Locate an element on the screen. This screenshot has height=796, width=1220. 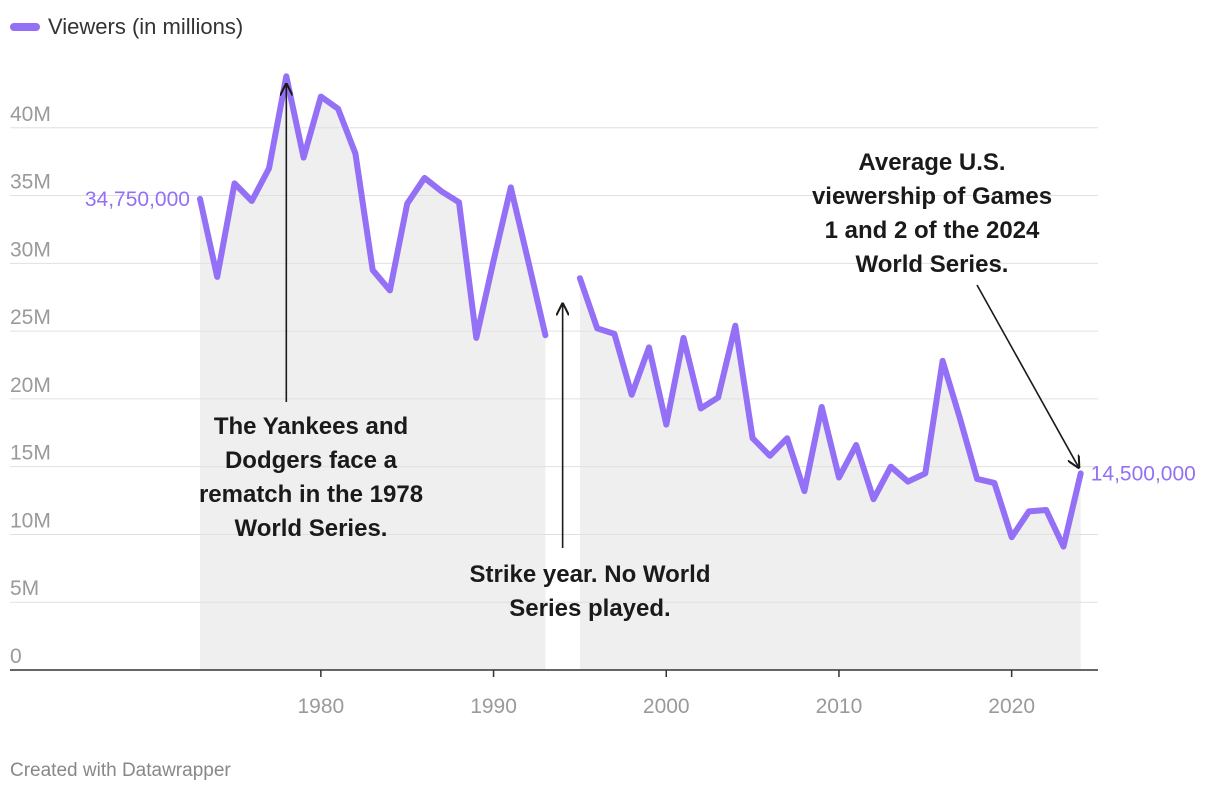
data-point-1987 is located at coordinates (442, 191).